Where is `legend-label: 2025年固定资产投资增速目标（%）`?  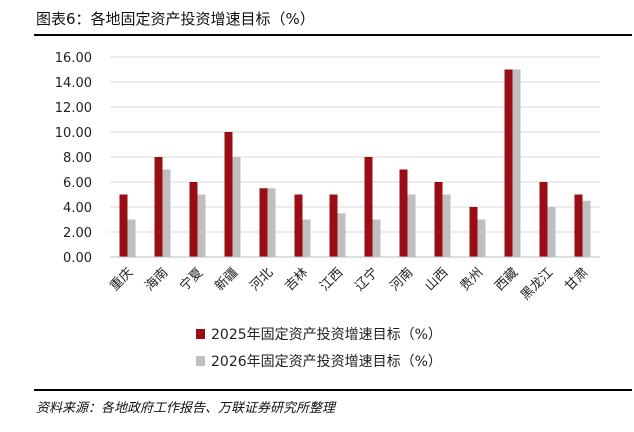
legend-label: 2025年固定资产投资增速目标（%） is located at coordinates (326, 335).